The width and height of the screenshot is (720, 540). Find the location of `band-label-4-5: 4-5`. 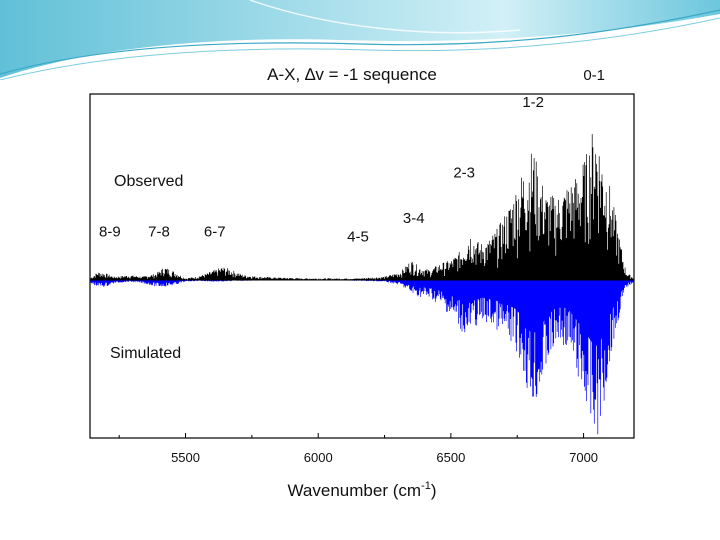

band-label-4-5: 4-5 is located at coordinates (358, 236).